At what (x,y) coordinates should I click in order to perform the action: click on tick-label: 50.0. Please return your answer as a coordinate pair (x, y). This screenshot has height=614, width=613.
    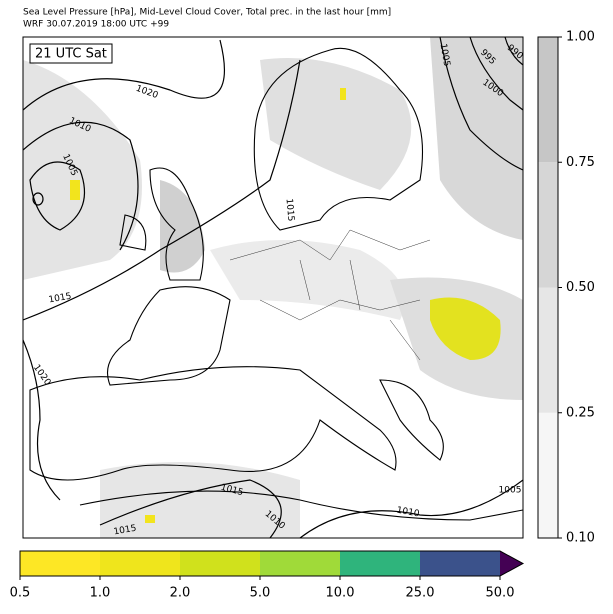
    Looking at the image, I should click on (500, 593).